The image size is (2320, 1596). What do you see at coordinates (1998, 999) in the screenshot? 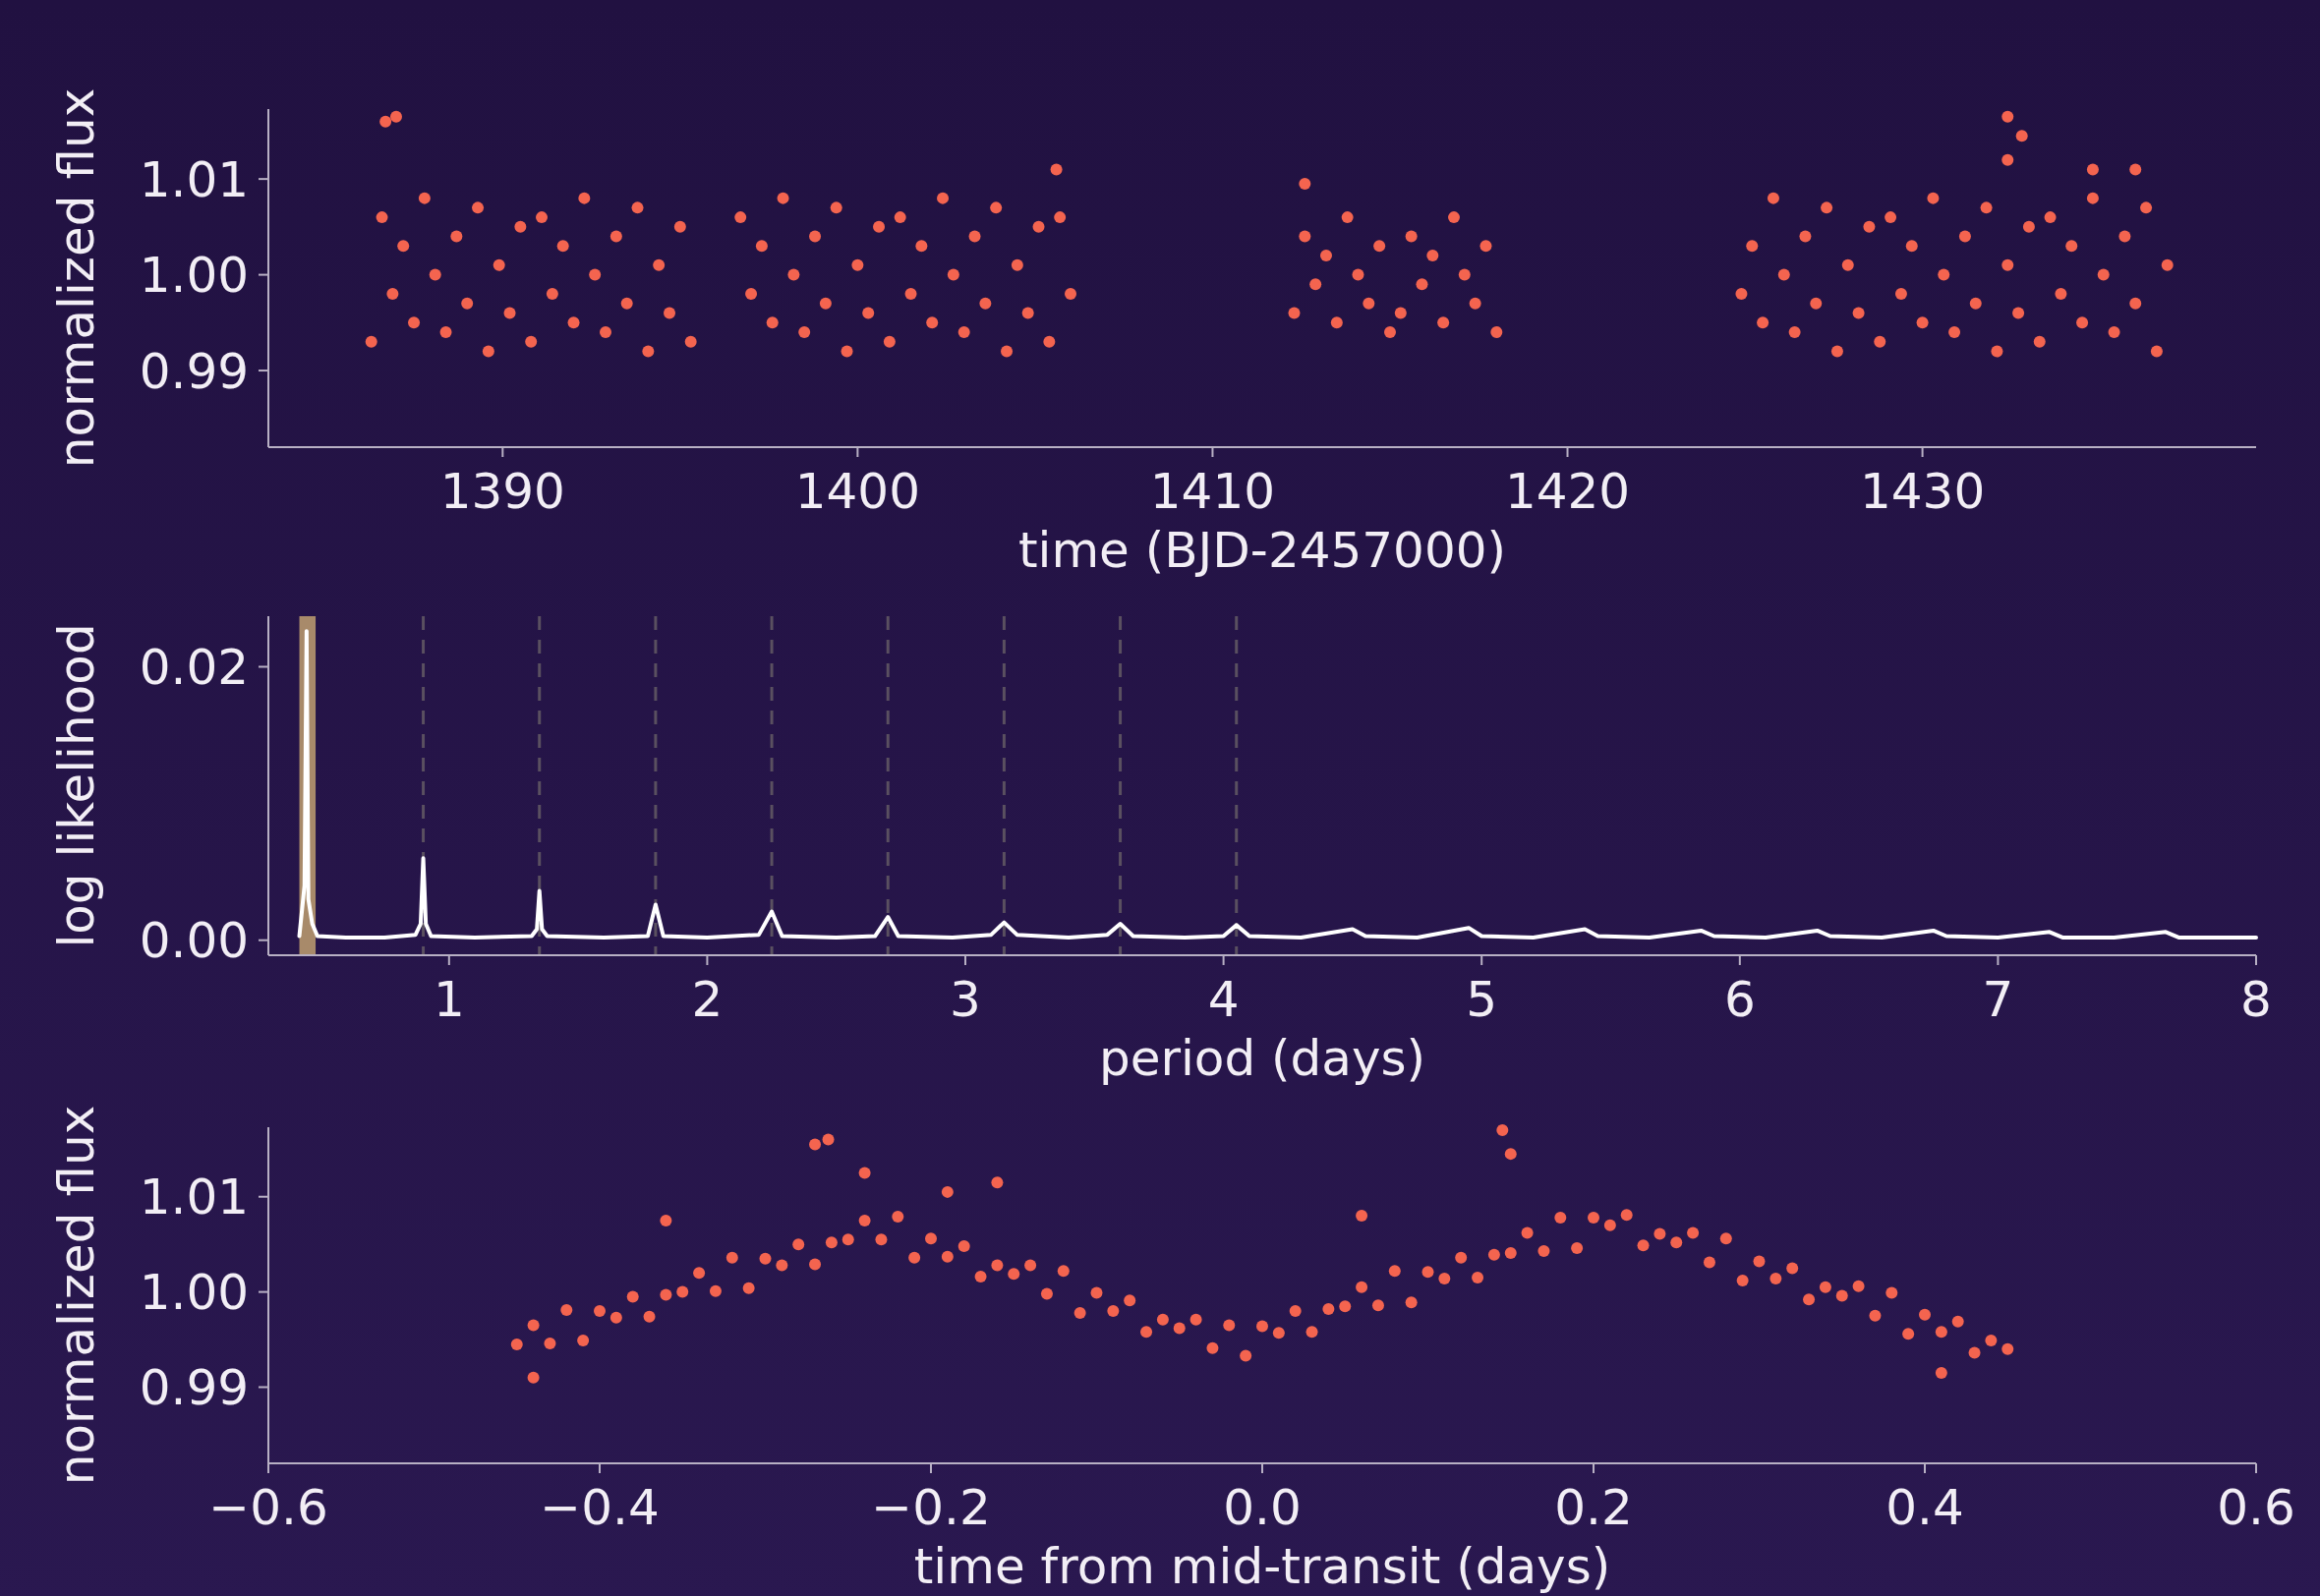
I see `x-tick-label: 7` at bounding box center [1998, 999].